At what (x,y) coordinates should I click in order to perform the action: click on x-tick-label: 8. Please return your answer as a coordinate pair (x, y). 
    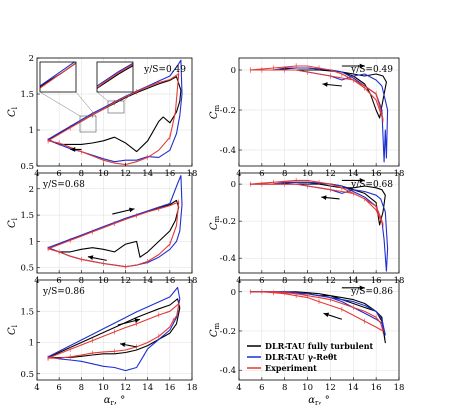
    Looking at the image, I should click on (284, 388).